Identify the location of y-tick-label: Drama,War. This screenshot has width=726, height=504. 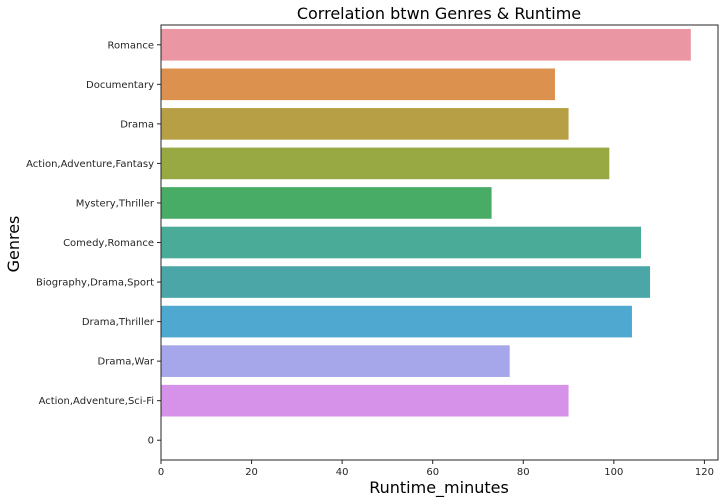
(126, 362).